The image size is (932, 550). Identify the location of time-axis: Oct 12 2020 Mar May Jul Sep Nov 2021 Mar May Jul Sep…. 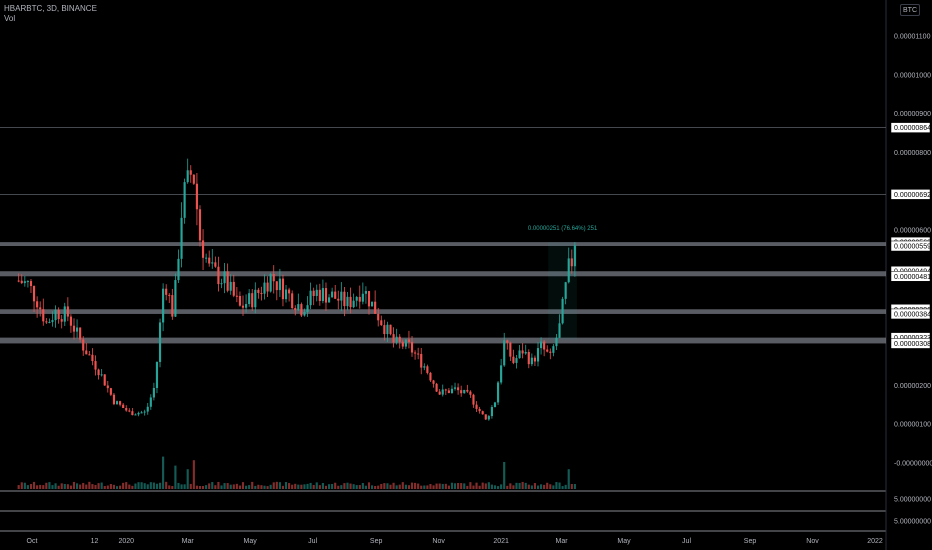
(455, 541).